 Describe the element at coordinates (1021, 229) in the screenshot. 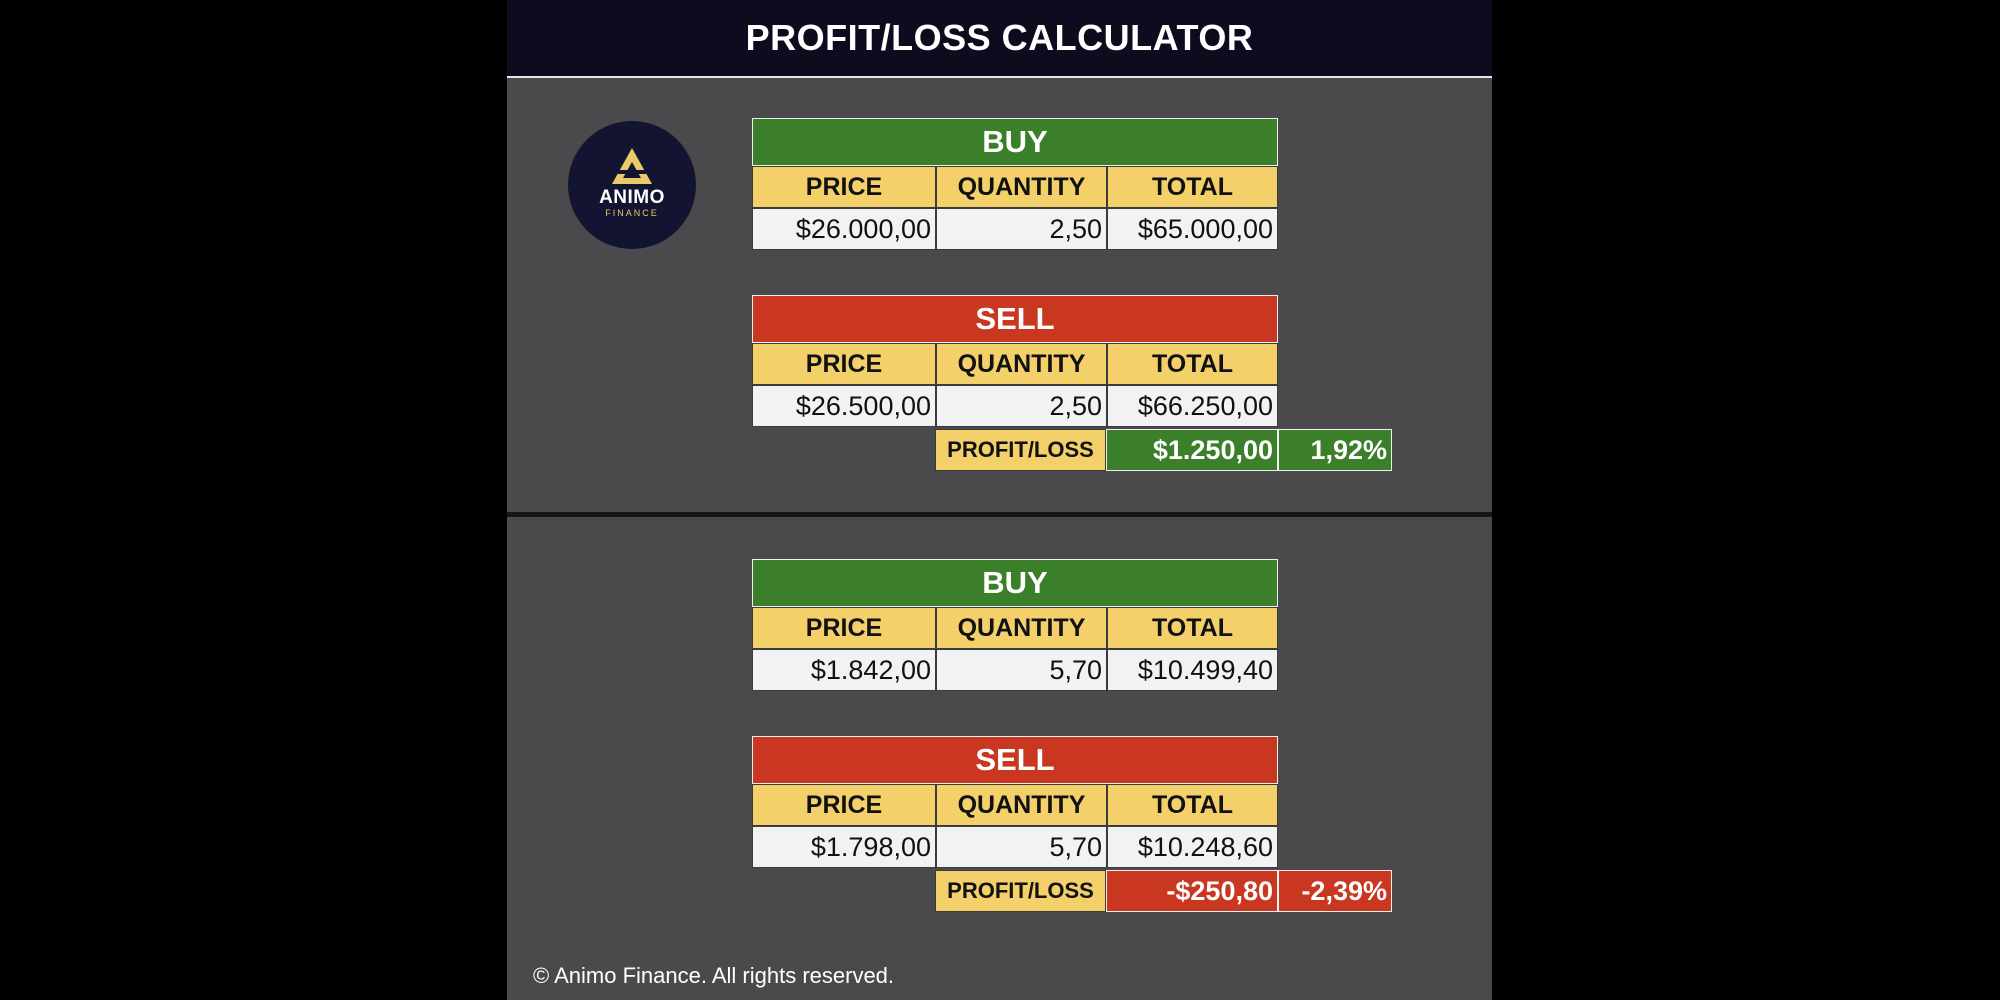

I see `buy-quantity-cell: 2,50` at that location.